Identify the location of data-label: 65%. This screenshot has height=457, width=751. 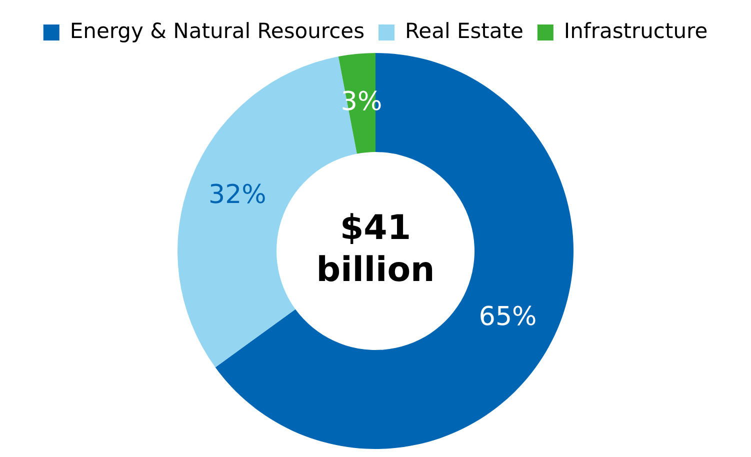
(507, 317).